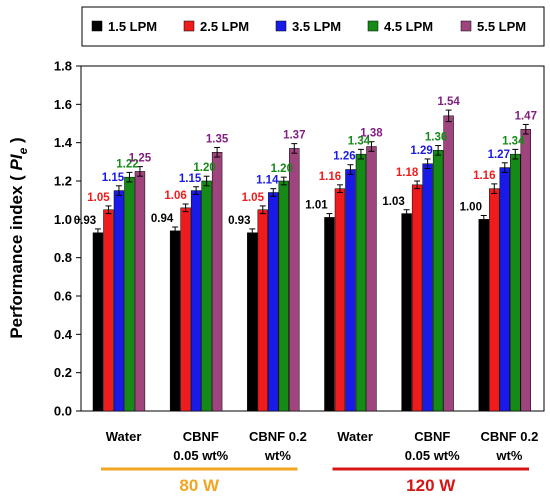 This screenshot has width=550, height=499. Describe the element at coordinates (294, 136) in the screenshot. I see `data-label: 1.37` at that location.